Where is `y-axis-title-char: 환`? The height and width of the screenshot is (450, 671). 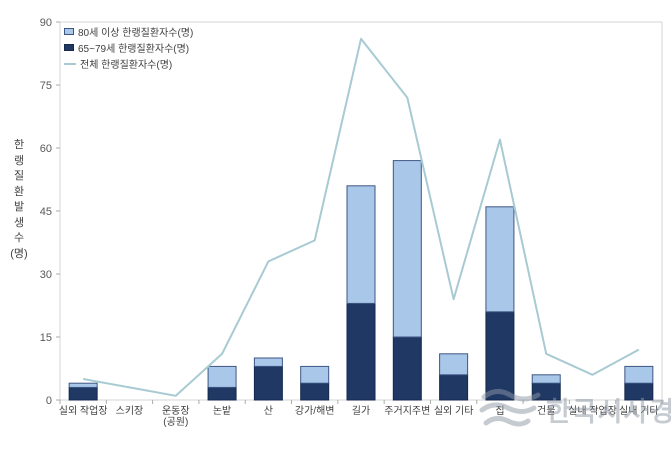
y-axis-title-char: 환 is located at coordinates (19, 191).